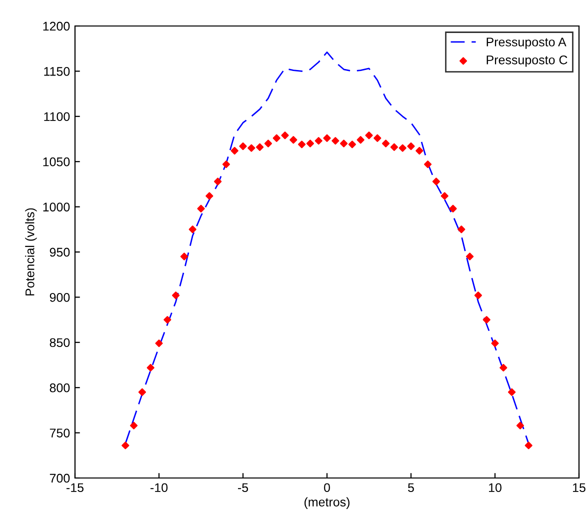 The width and height of the screenshot is (588, 518). I want to click on y-tick-label: 1100, so click(57, 117).